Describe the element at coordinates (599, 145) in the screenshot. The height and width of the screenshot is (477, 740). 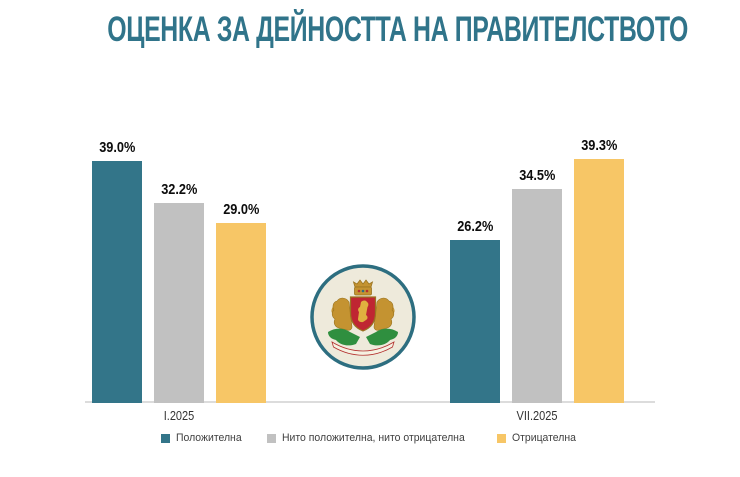
I see `bar-value-label: 39.3%` at that location.